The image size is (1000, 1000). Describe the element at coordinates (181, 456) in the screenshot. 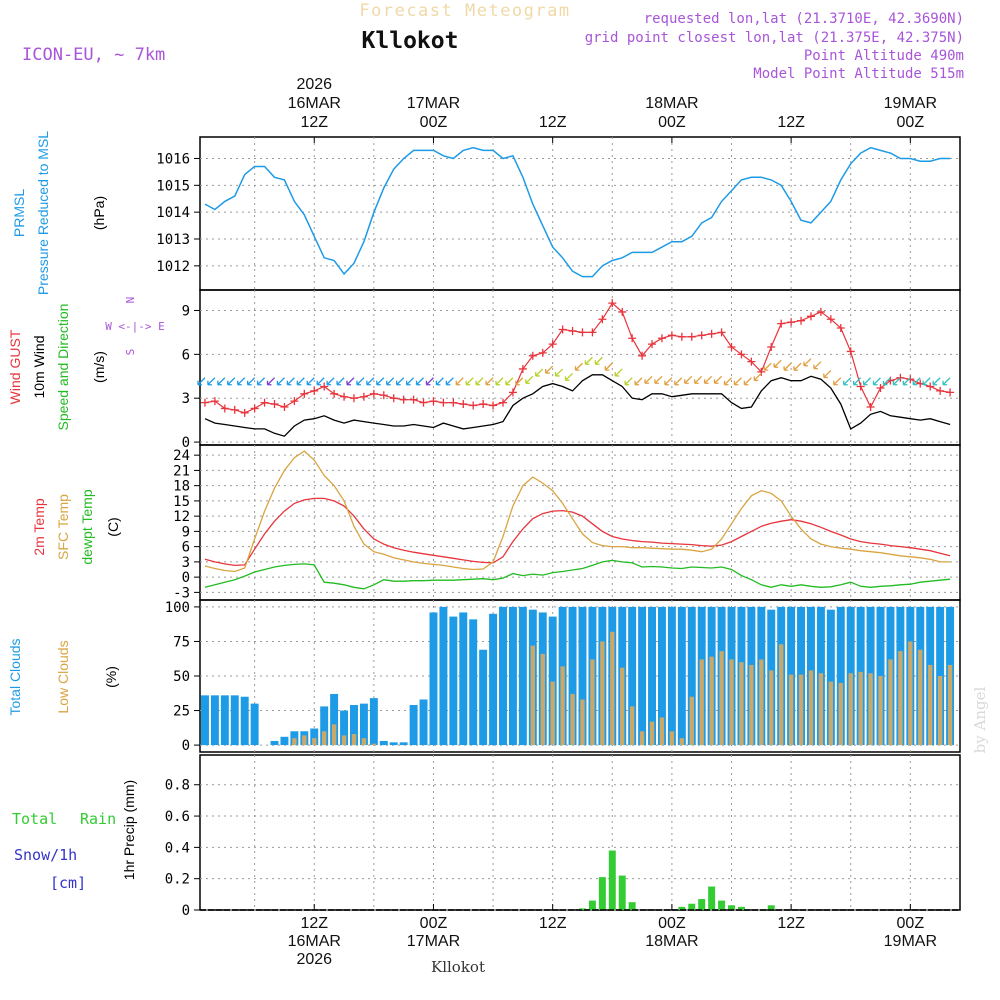

I see `temperature-ytick-label: 24` at that location.